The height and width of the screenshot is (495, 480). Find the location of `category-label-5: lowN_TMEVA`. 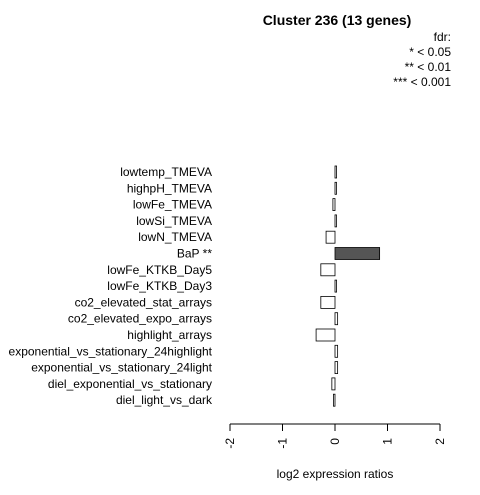

category-label-5: lowN_TMEVA is located at coordinates (175, 237).